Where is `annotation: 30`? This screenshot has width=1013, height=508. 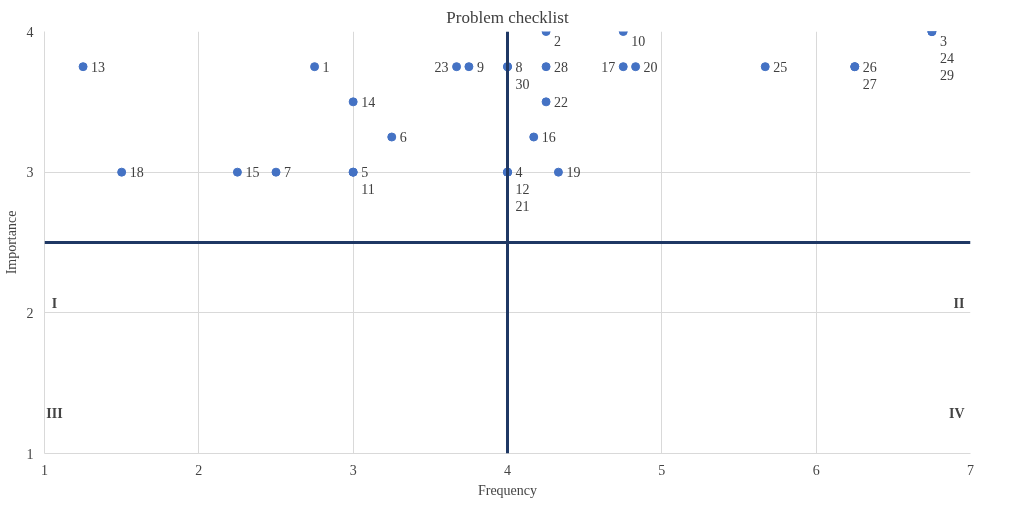
annotation: 30 is located at coordinates (522, 84).